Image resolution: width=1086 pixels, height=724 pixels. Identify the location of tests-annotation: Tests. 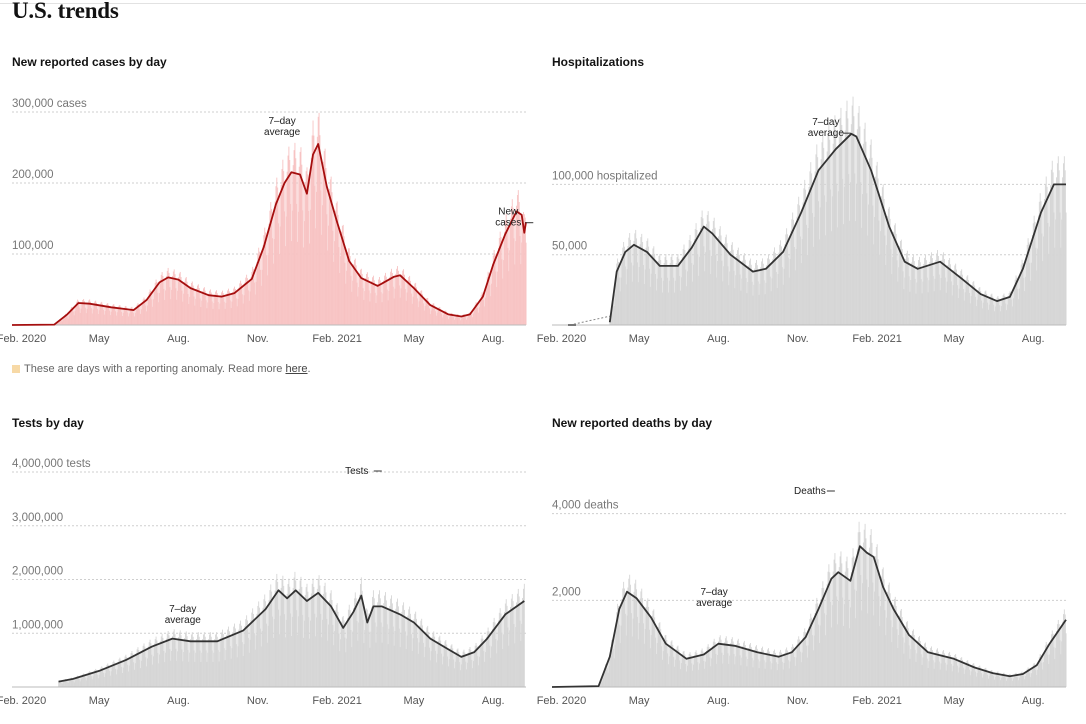
(356, 471).